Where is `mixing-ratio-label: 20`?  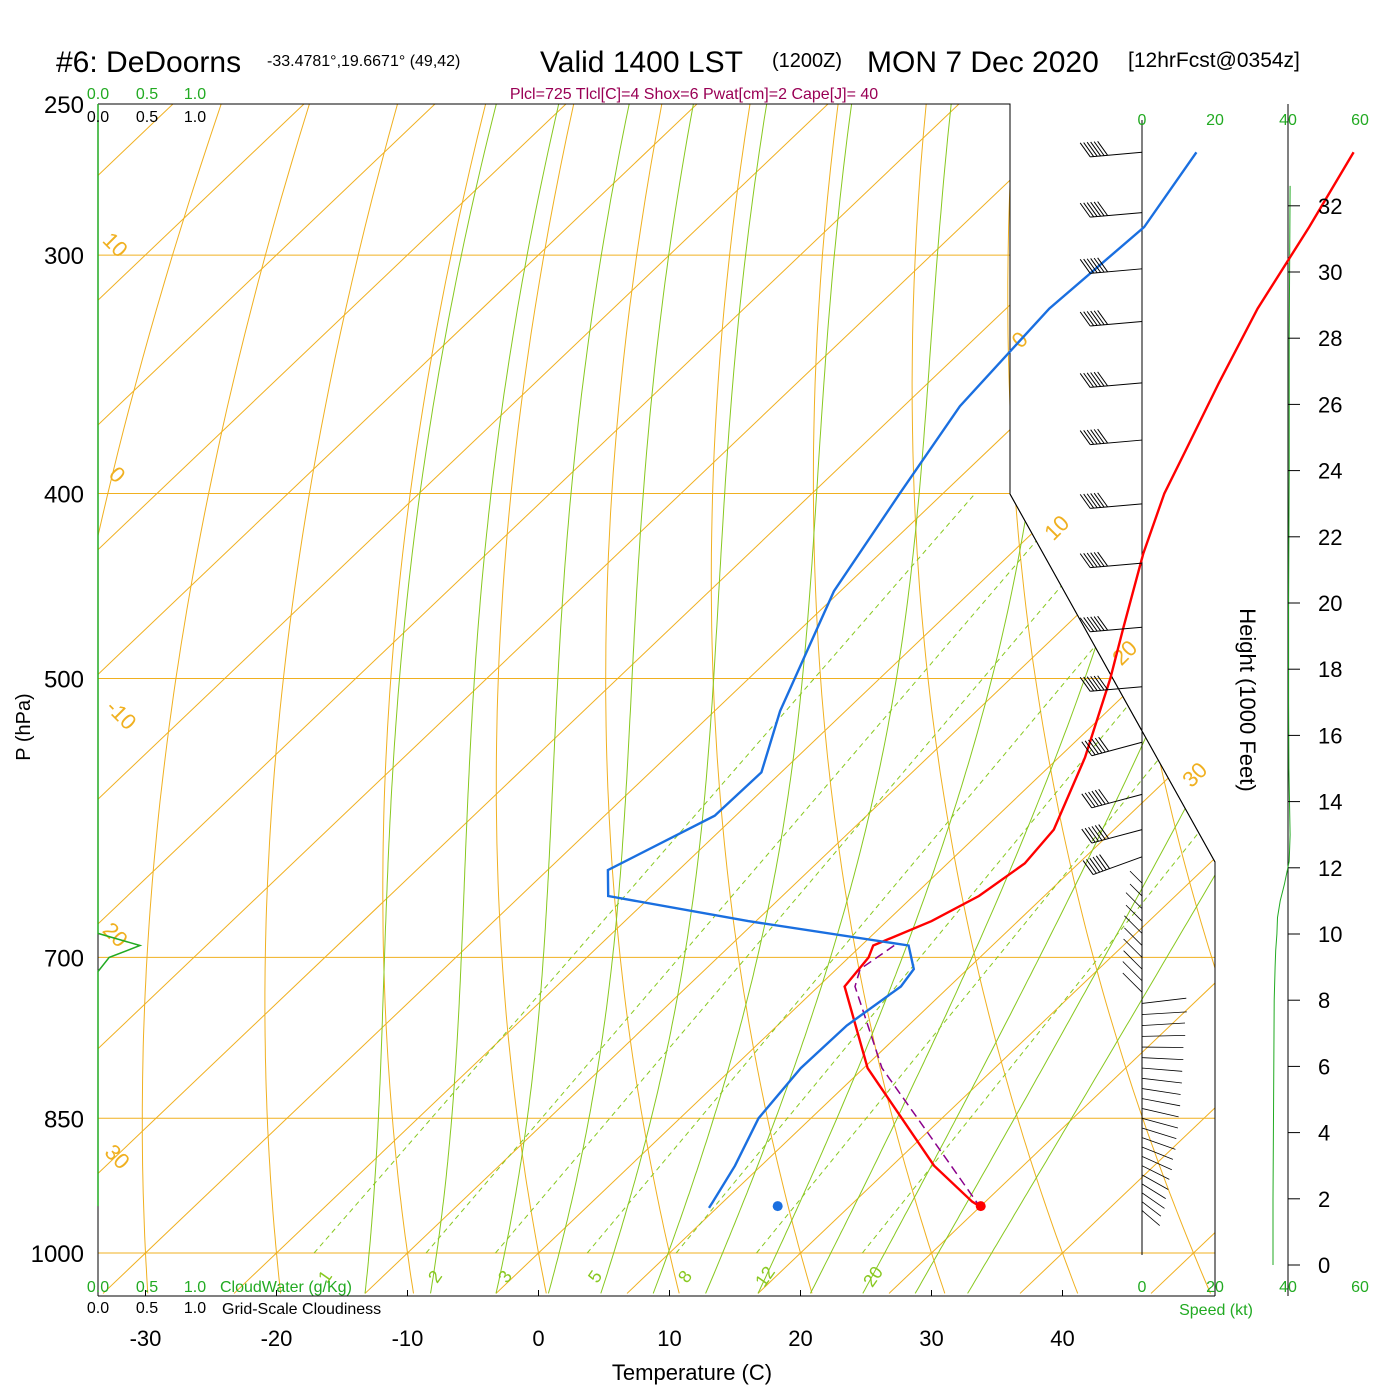 mixing-ratio-label: 20 is located at coordinates (873, 1277).